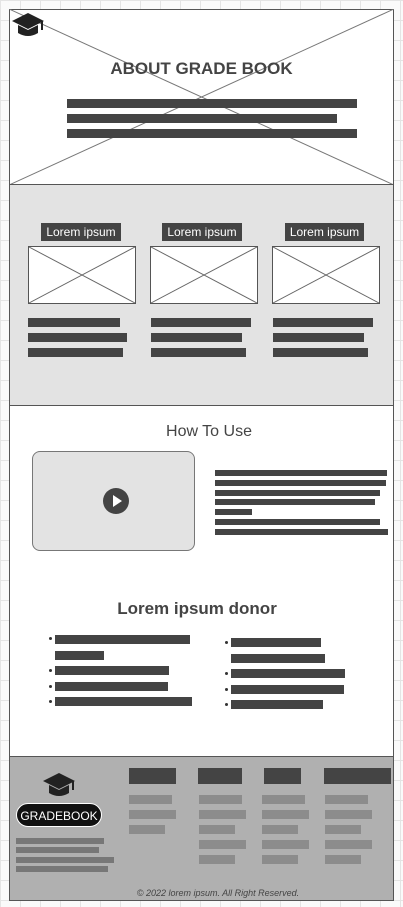  What do you see at coordinates (197, 608) in the screenshot?
I see `donor-heading: Lorem ipsum donor` at bounding box center [197, 608].